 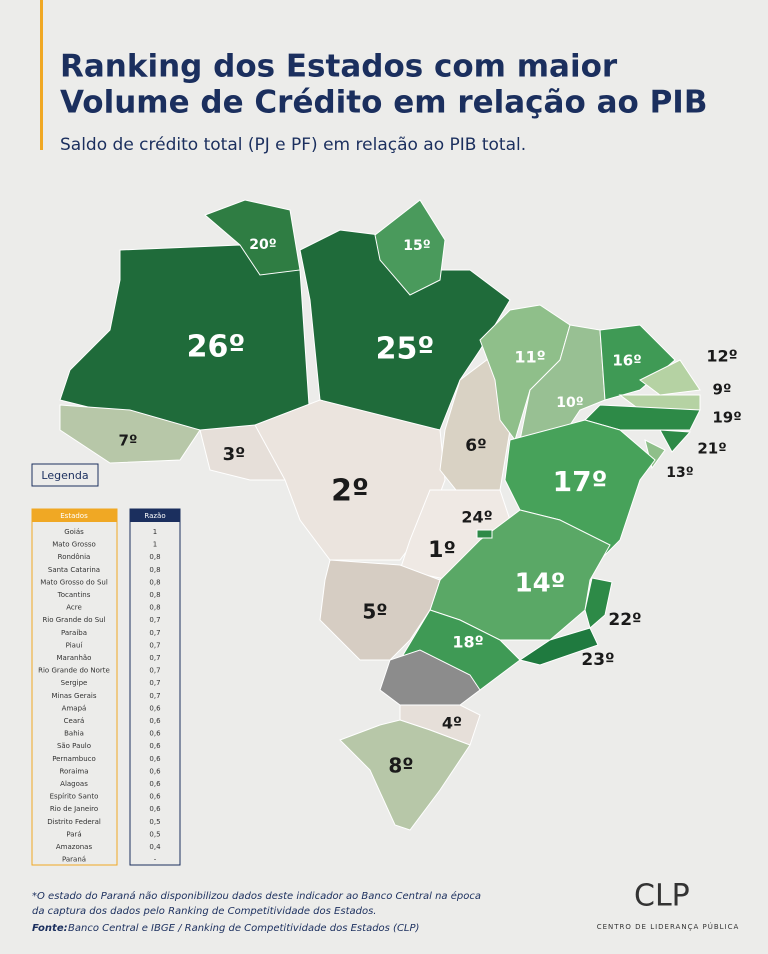 What do you see at coordinates (74, 797) in the screenshot?
I see `state-name: Espírito Santo` at bounding box center [74, 797].